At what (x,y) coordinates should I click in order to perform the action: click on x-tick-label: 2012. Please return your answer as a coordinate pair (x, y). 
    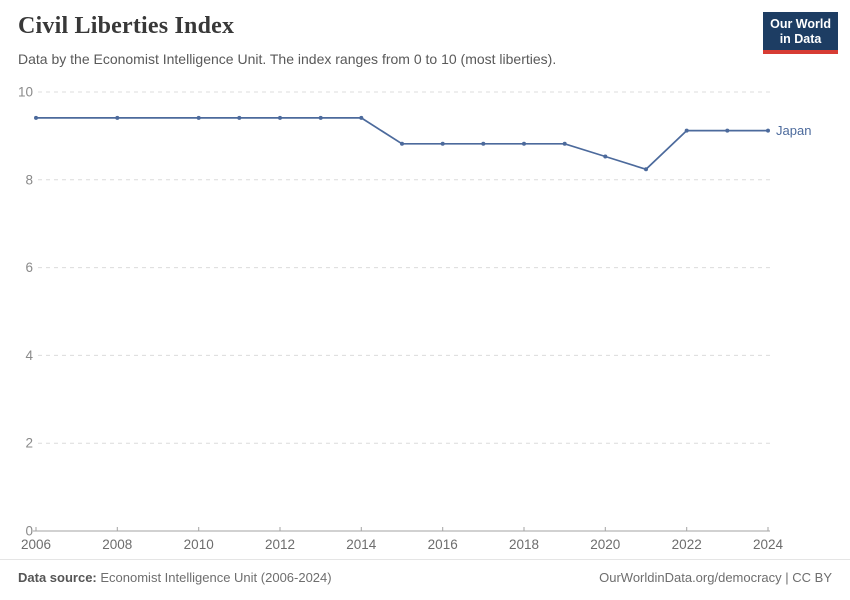
    Looking at the image, I should click on (280, 544).